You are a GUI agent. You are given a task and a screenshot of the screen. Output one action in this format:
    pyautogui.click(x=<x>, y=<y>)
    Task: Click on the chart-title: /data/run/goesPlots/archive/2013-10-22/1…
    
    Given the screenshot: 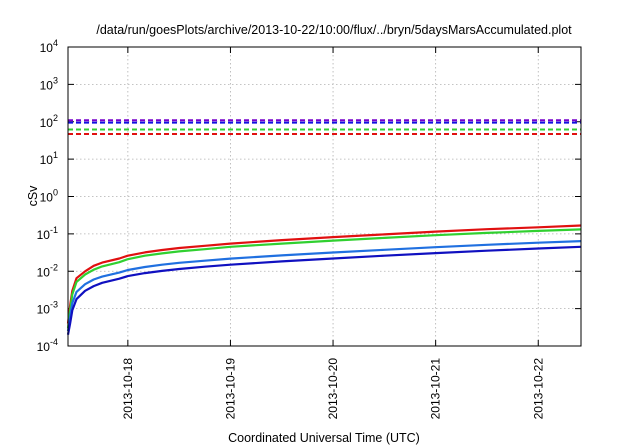 What is the action you would take?
    pyautogui.click(x=334, y=30)
    